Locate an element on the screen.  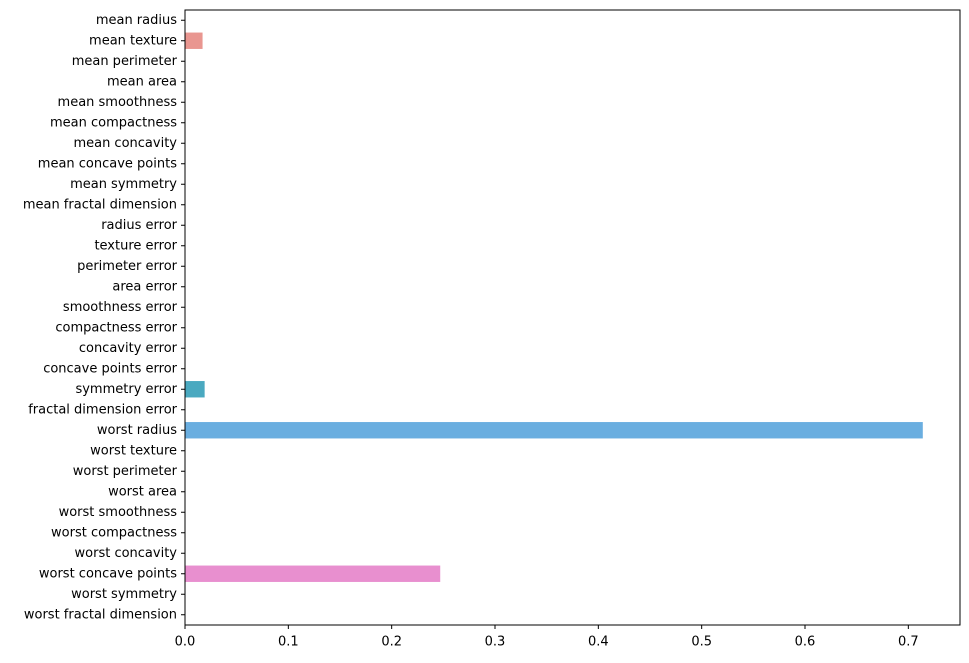
y-tick-label: texture error is located at coordinates (135, 245).